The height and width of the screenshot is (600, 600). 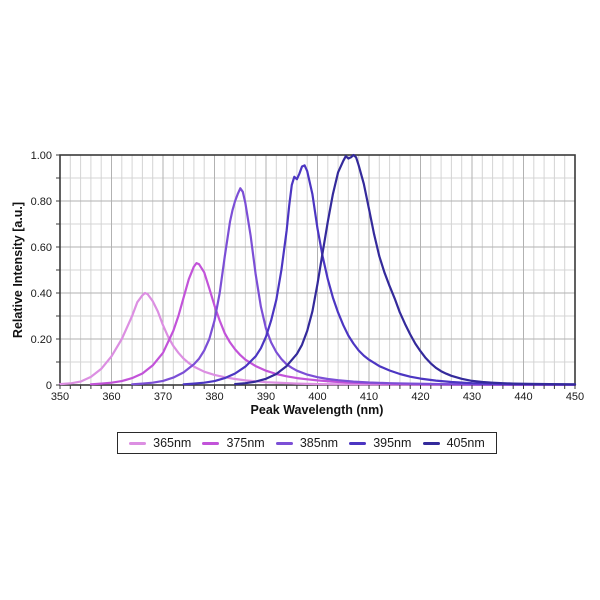 What do you see at coordinates (319, 442) in the screenshot?
I see `legend-label-385nm: 385nm` at bounding box center [319, 442].